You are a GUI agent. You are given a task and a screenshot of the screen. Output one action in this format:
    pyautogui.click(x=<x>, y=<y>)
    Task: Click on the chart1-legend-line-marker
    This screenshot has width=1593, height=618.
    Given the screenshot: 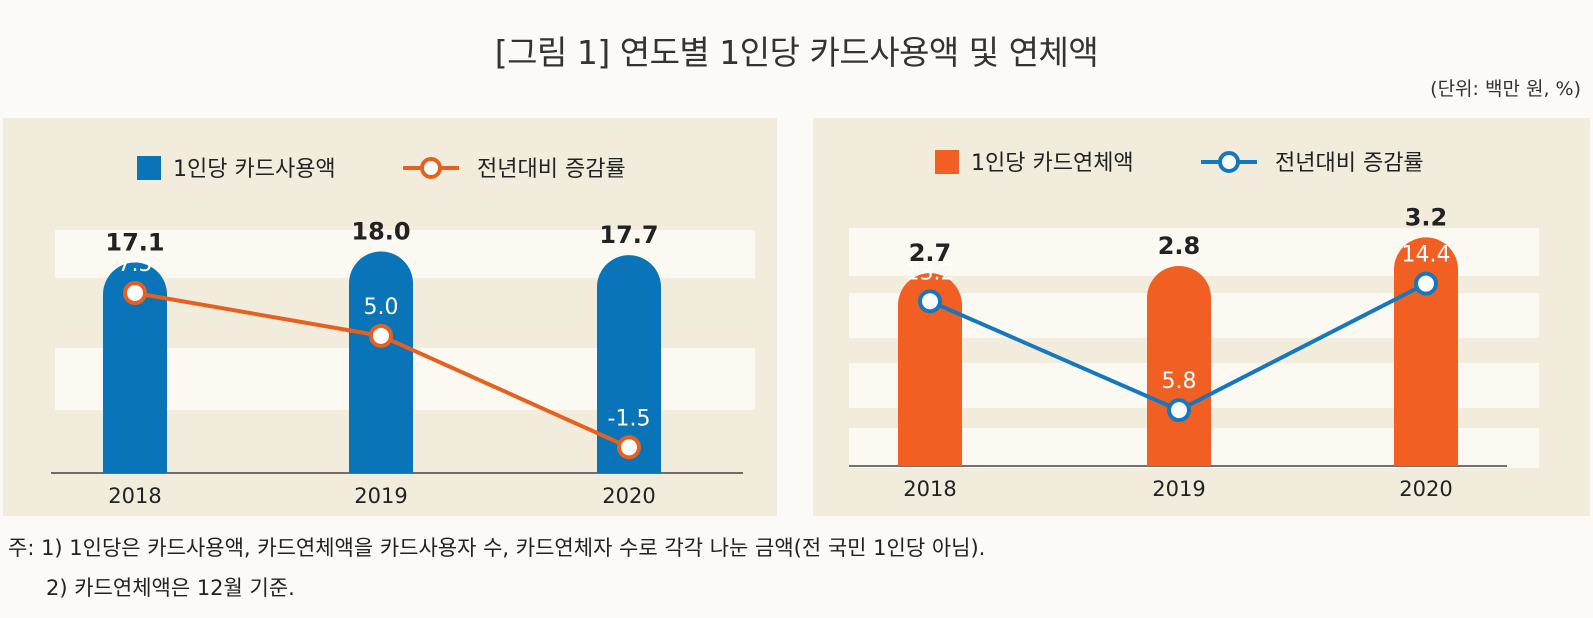 What is the action you would take?
    pyautogui.click(x=431, y=168)
    